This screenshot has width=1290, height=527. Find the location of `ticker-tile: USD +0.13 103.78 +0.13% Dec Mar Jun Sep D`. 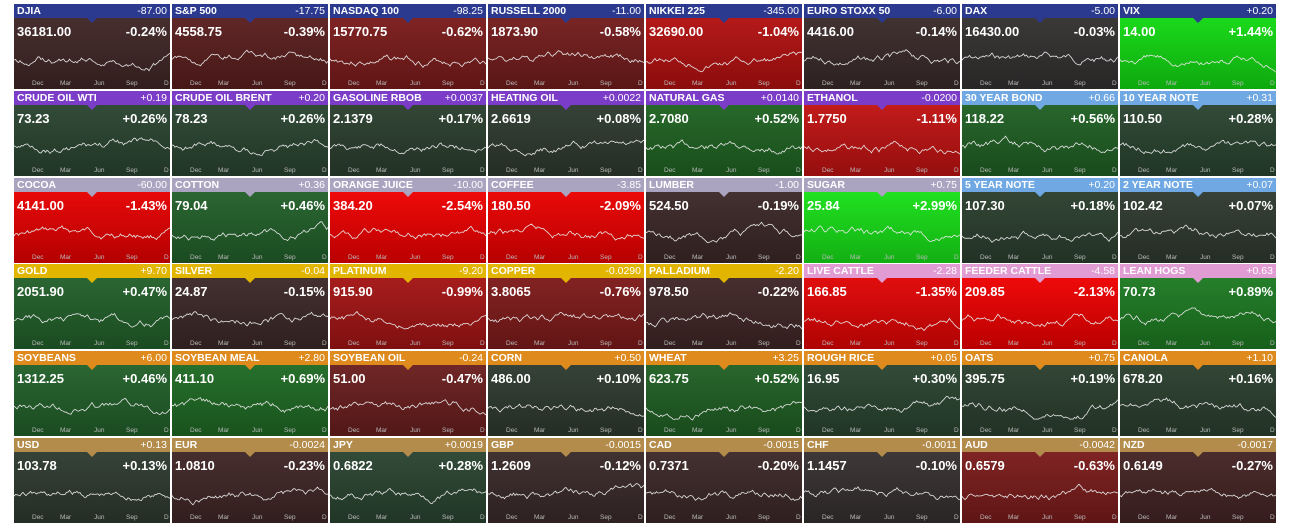

ticker-tile: USD +0.13 103.78 +0.13% Dec Mar Jun Sep D is located at coordinates (92, 480).